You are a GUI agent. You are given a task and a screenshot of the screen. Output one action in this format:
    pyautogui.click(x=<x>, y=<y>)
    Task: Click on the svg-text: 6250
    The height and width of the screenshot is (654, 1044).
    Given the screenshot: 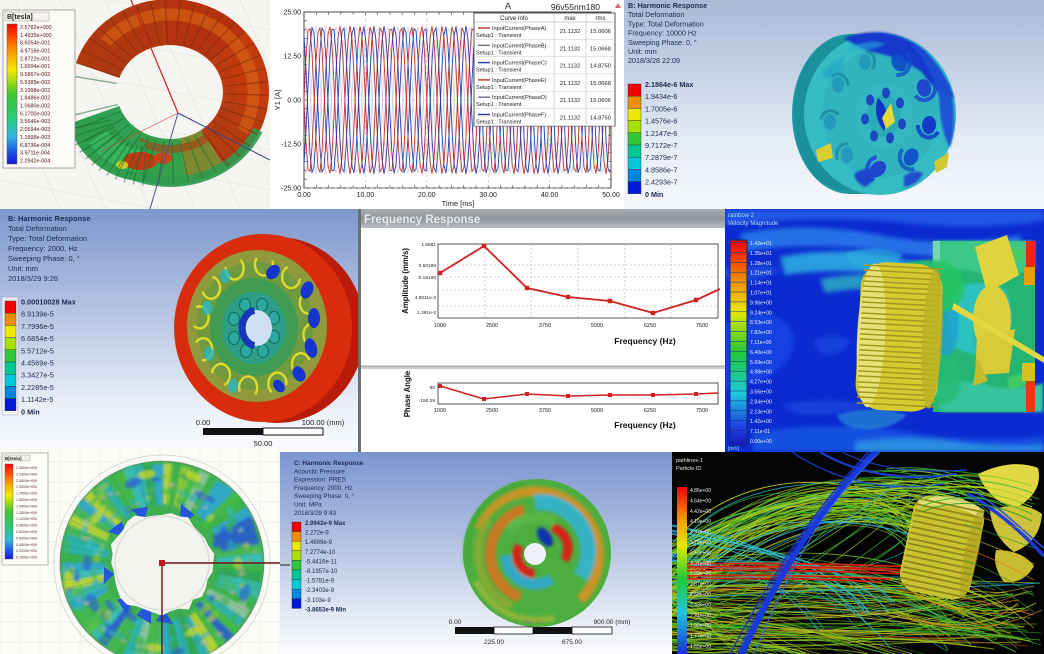 What is the action you would take?
    pyautogui.click(x=650, y=411)
    